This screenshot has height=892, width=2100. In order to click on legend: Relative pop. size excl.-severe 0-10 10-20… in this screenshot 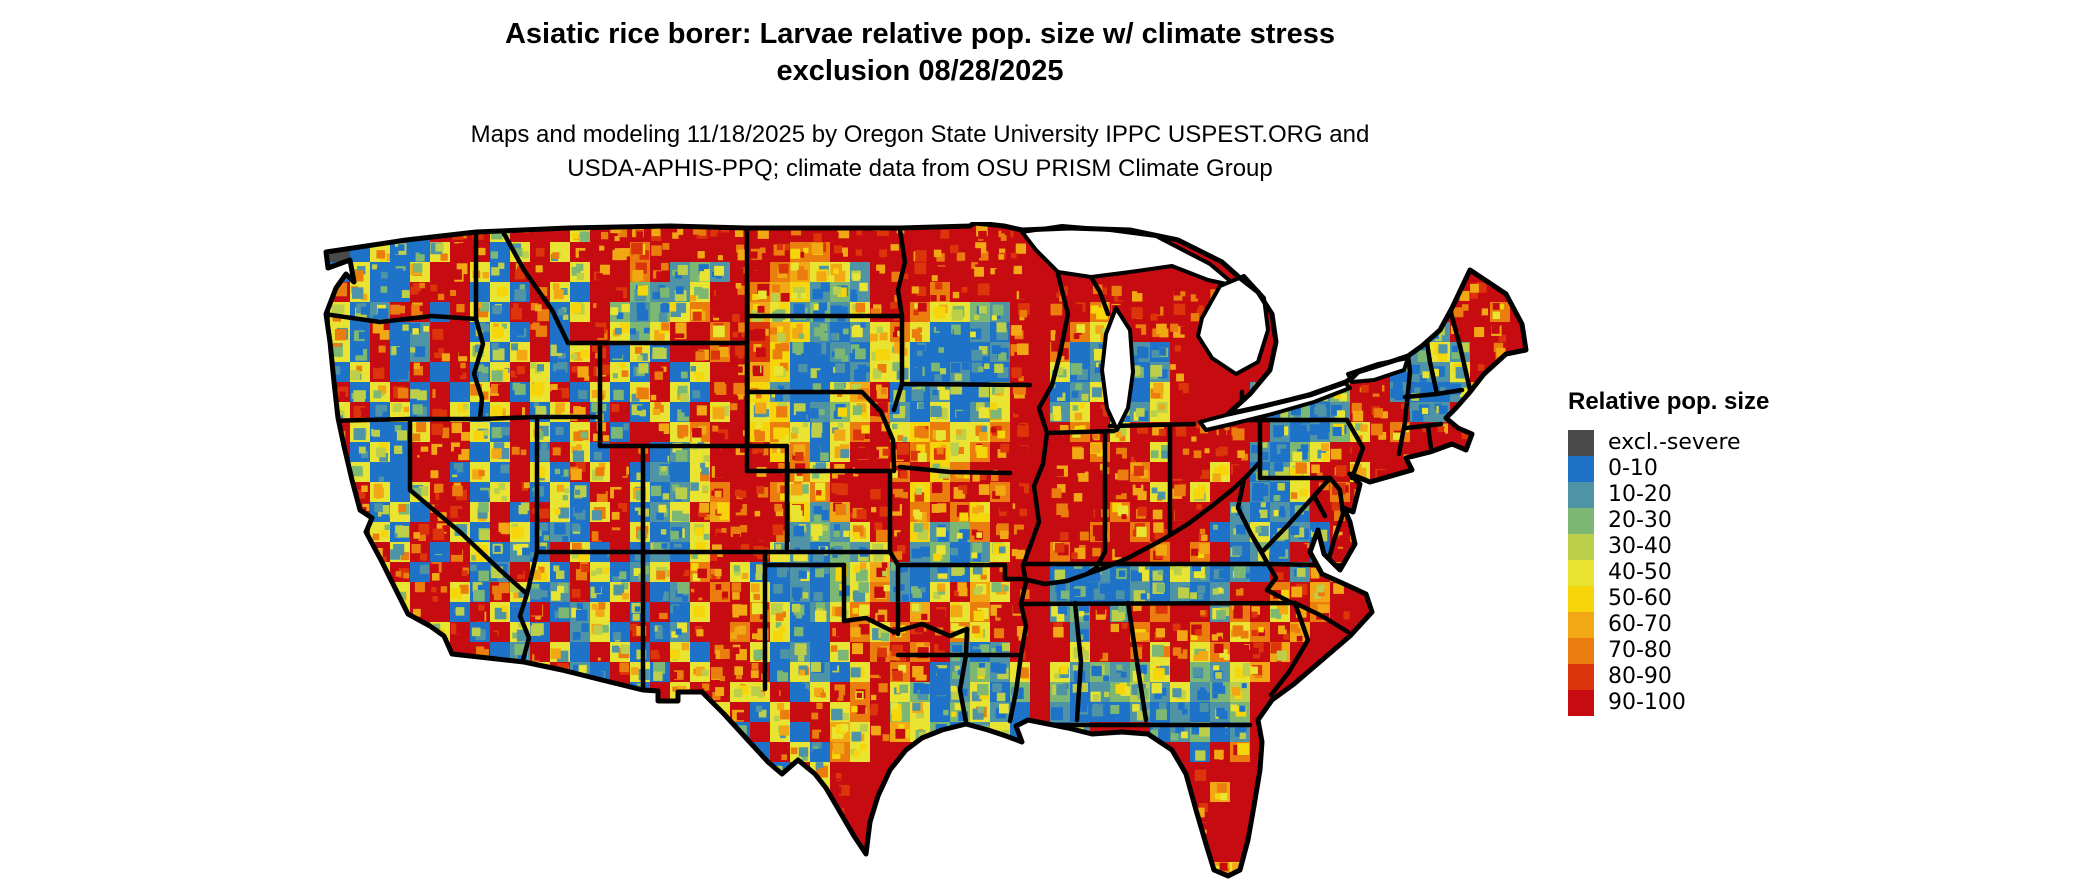, I will do `click(1718, 552)`.